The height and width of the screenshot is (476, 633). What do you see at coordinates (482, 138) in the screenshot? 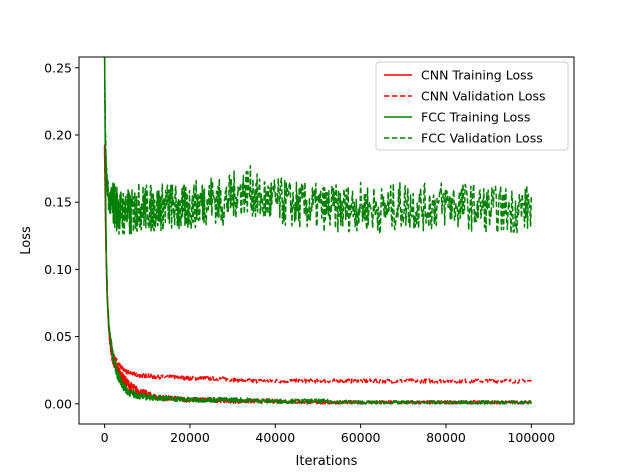
I see `legend-label: FCC Validation Loss` at bounding box center [482, 138].